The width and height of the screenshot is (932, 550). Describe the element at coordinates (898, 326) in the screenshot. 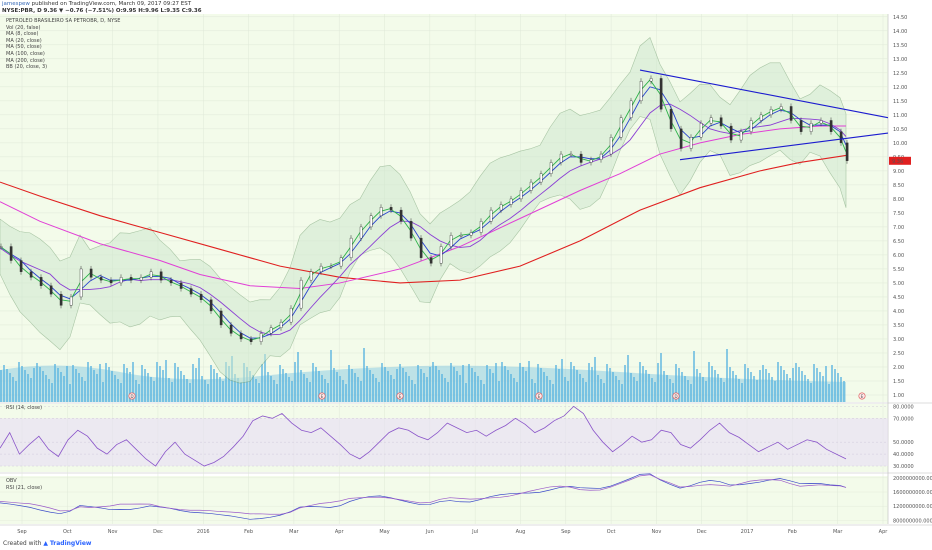

I see `price-tick-label: 3.50` at that location.